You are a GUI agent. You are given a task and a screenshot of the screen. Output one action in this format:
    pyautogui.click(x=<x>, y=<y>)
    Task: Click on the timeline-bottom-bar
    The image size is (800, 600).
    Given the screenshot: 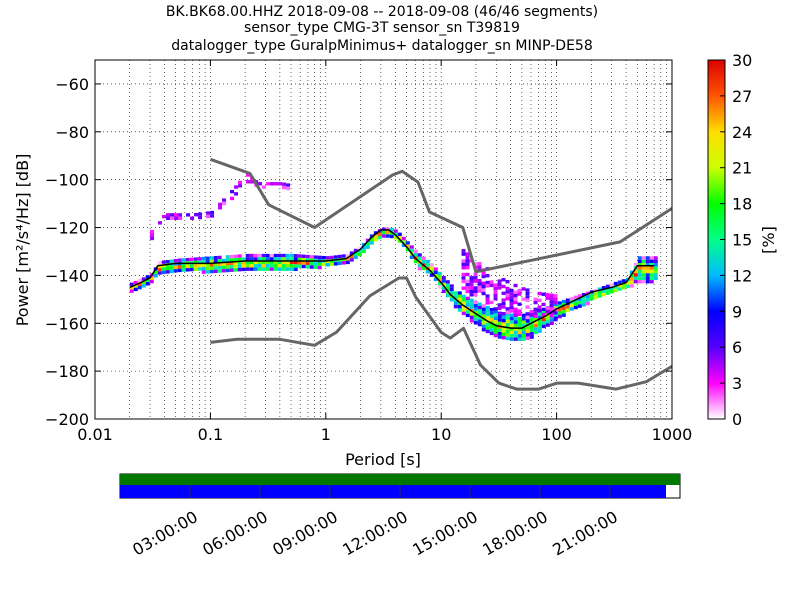 What is the action you would take?
    pyautogui.click(x=393, y=491)
    